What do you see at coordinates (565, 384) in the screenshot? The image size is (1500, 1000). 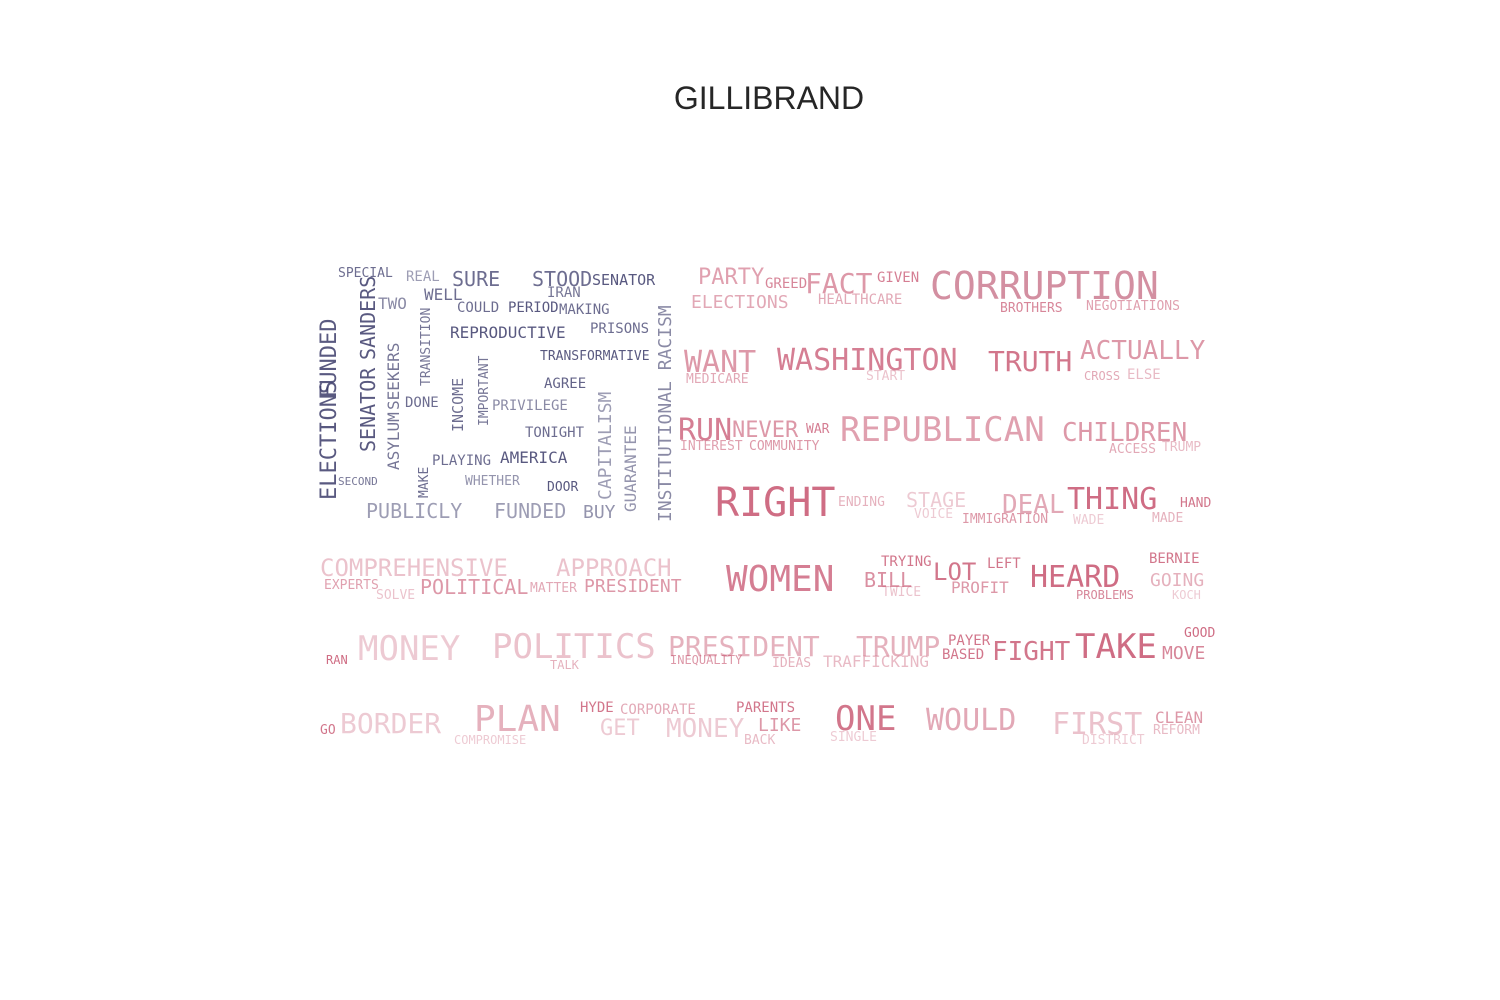 I see `cloud-word: AGREE` at bounding box center [565, 384].